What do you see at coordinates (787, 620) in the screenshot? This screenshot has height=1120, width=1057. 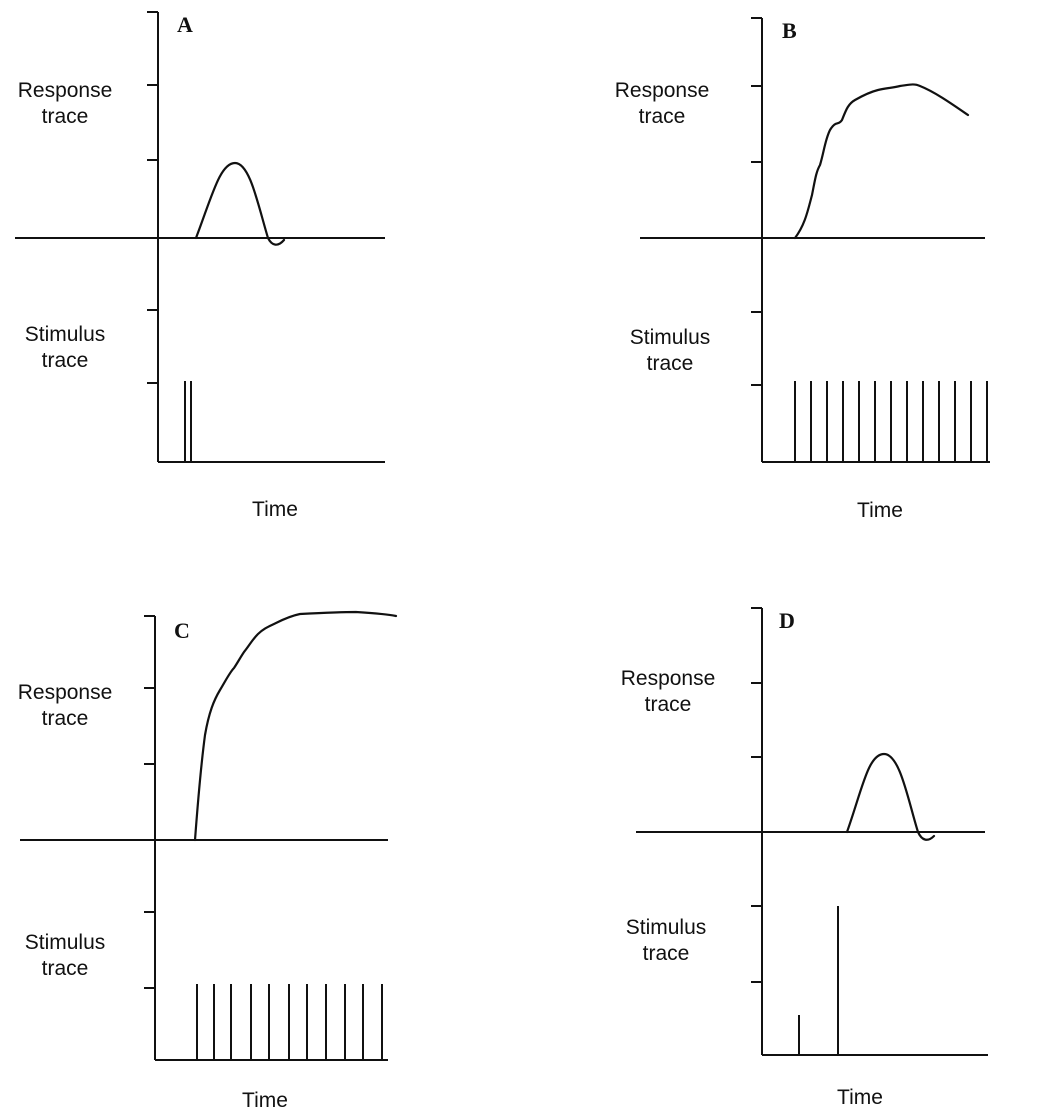 I see `panel-letter: D` at bounding box center [787, 620].